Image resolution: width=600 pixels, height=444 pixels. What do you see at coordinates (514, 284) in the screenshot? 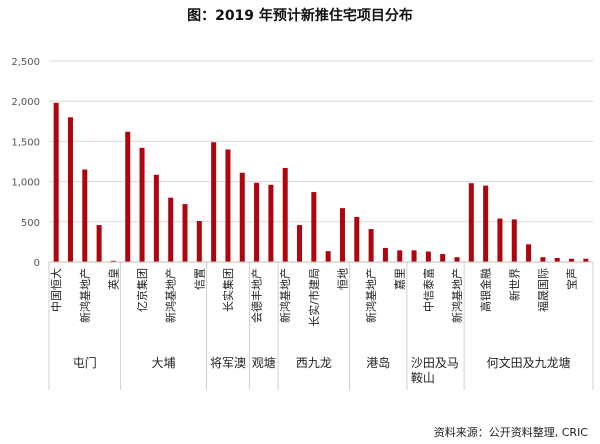
I see `category-label: 新世界` at bounding box center [514, 284].